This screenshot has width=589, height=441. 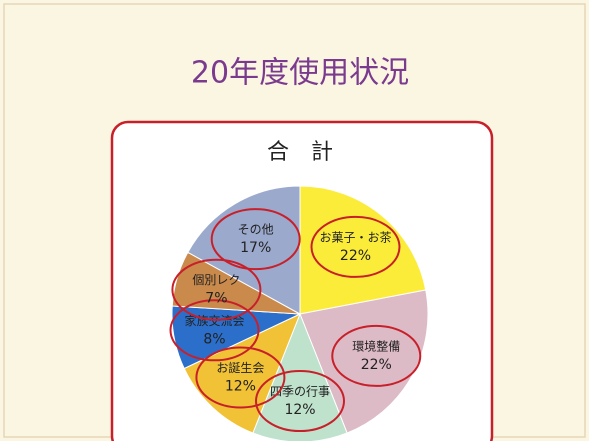 I want to click on slice-value-label: 17%, so click(x=255, y=248).